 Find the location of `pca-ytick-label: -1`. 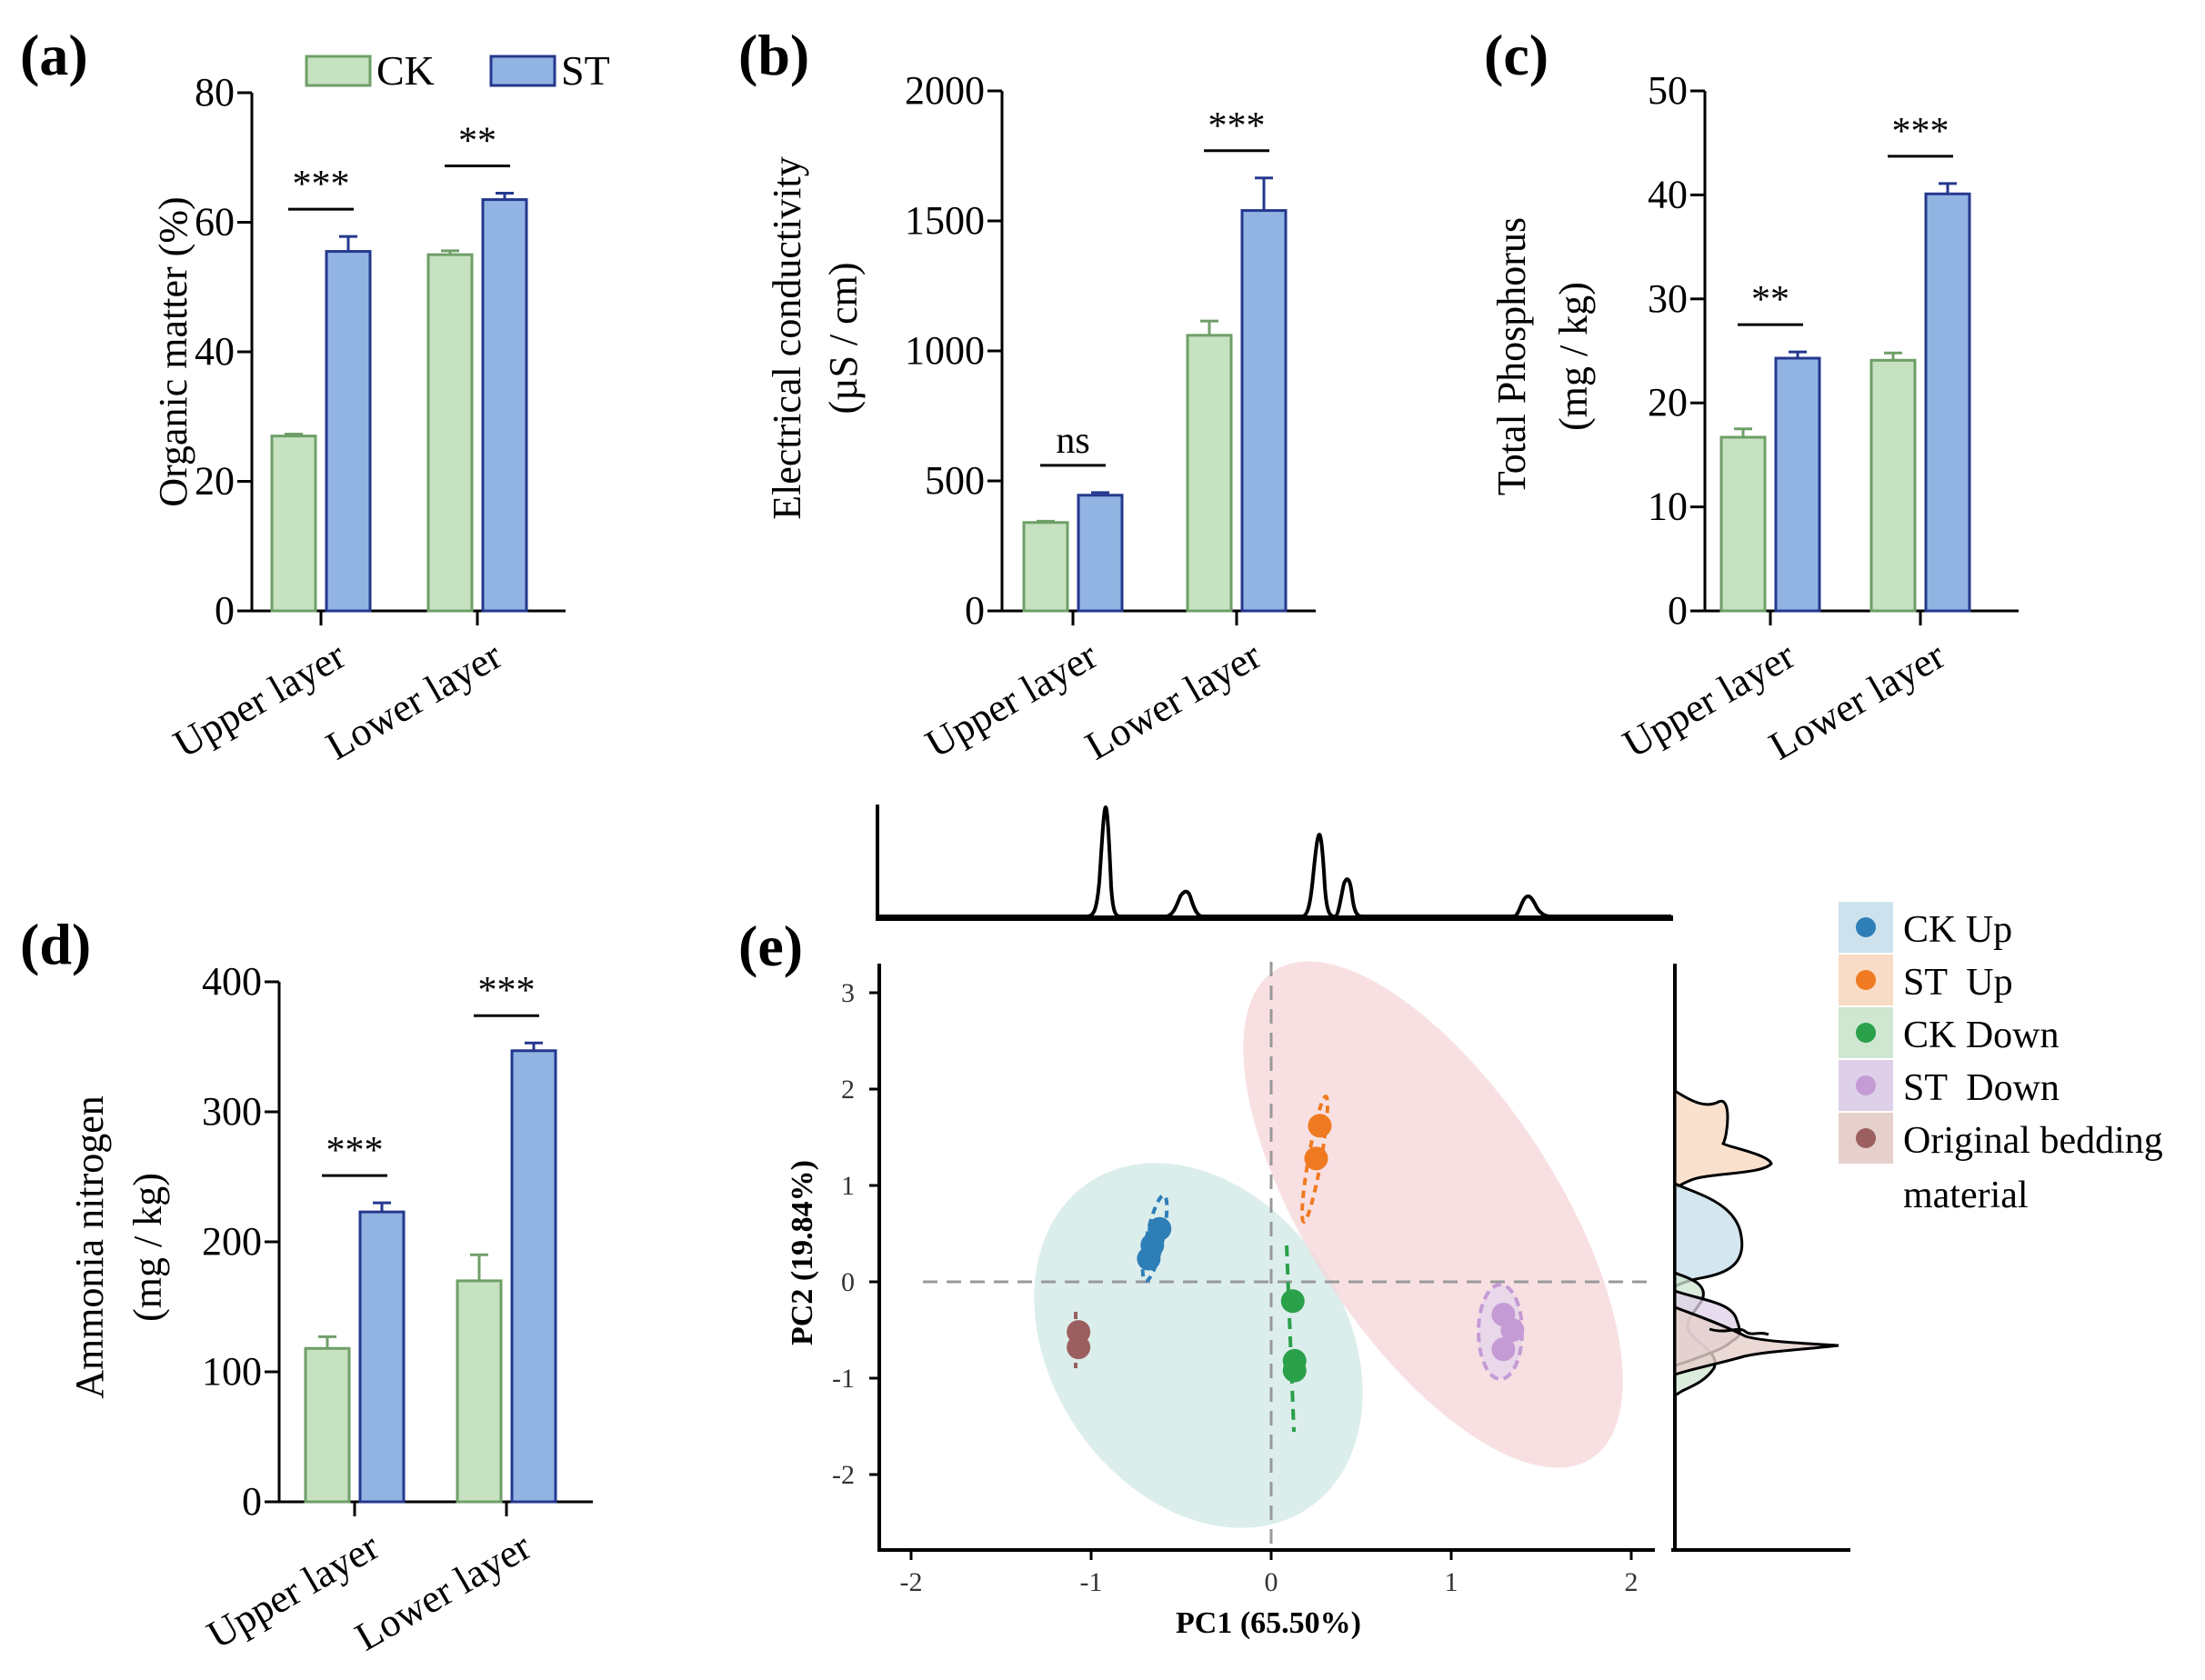

pca-ytick-label: -1 is located at coordinates (843, 1379).